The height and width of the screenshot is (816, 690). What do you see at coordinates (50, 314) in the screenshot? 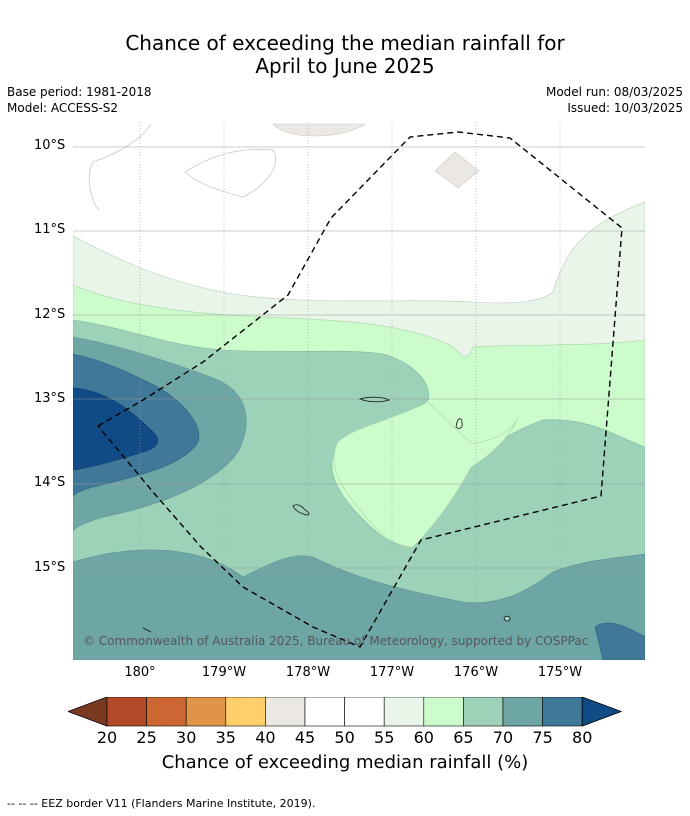
I see `lat-label-12s: 12°S` at bounding box center [50, 314].